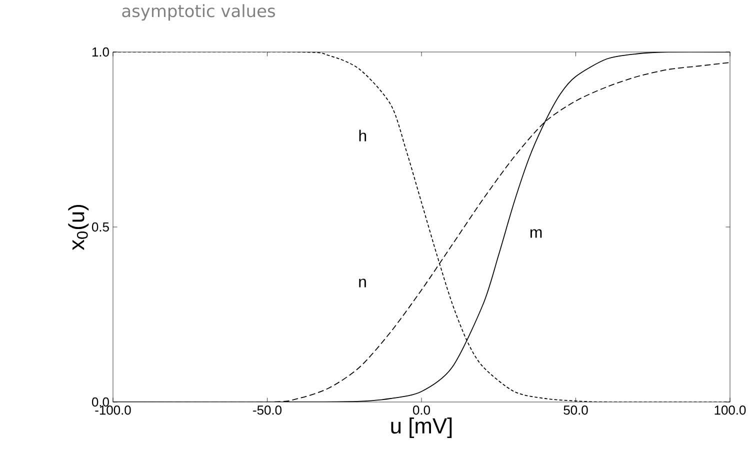 The height and width of the screenshot is (450, 749). Describe the element at coordinates (576, 410) in the screenshot. I see `x-tick-label: 50.0` at that location.